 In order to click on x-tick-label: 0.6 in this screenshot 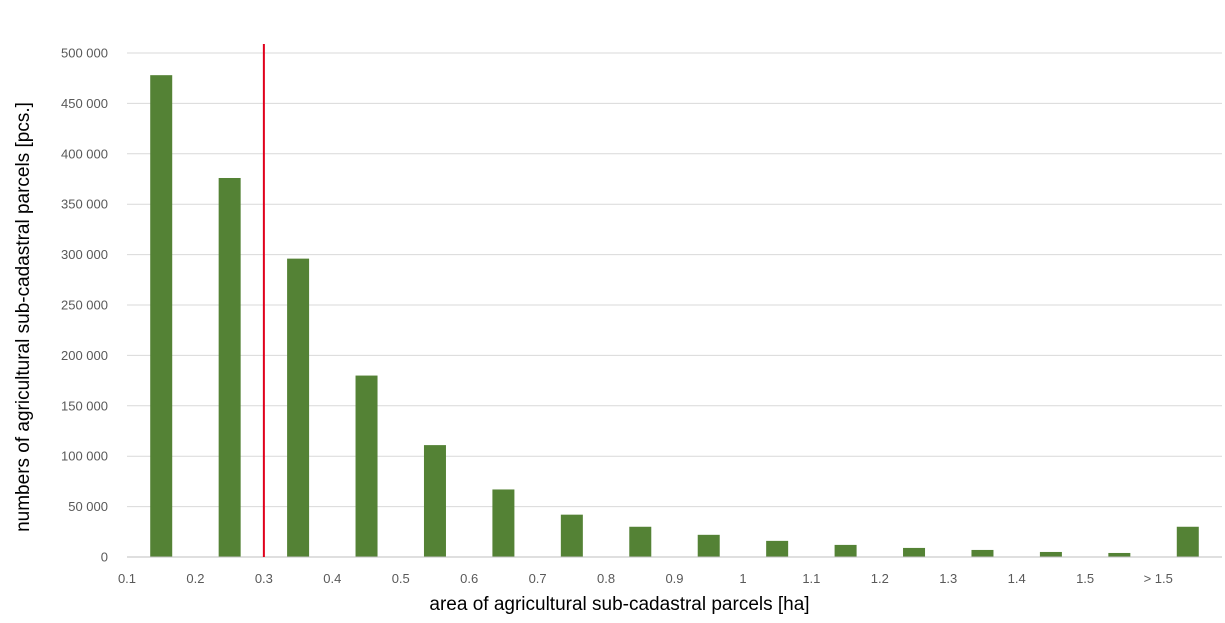, I will do `click(469, 578)`.